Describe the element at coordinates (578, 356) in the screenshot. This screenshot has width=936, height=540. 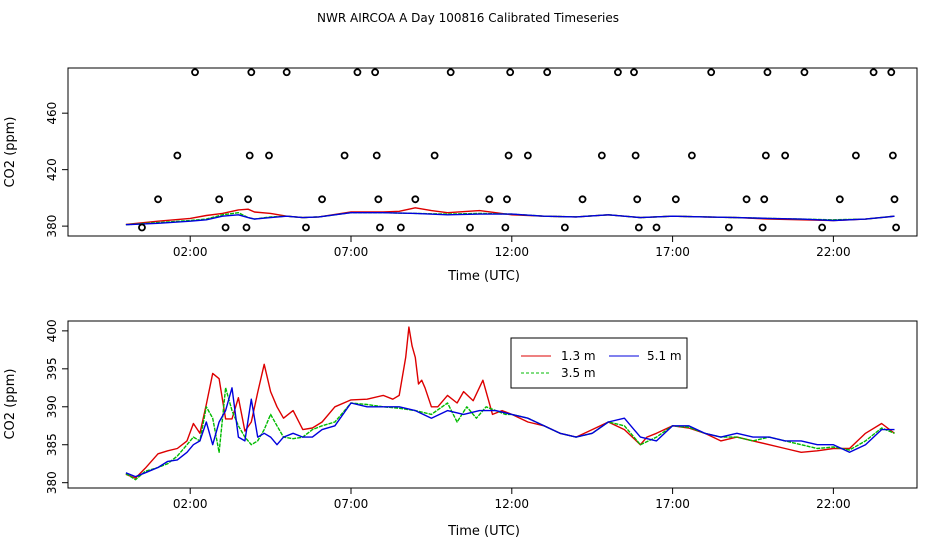
I see `legend-label-1-3m: 1.3 m` at that location.